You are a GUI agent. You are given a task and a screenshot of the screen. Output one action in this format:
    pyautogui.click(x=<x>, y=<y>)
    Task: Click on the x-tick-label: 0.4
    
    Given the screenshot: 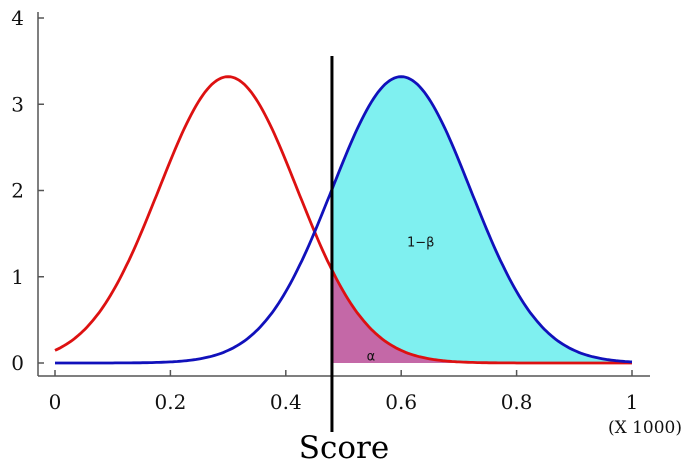 What is the action you would take?
    pyautogui.click(x=286, y=402)
    